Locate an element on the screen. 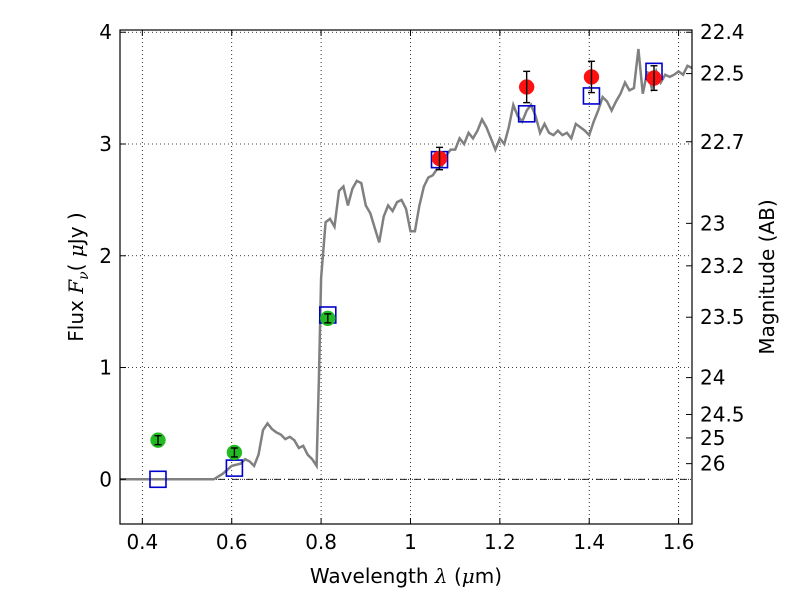  x-tick-label: 1.2 is located at coordinates (500, 542).